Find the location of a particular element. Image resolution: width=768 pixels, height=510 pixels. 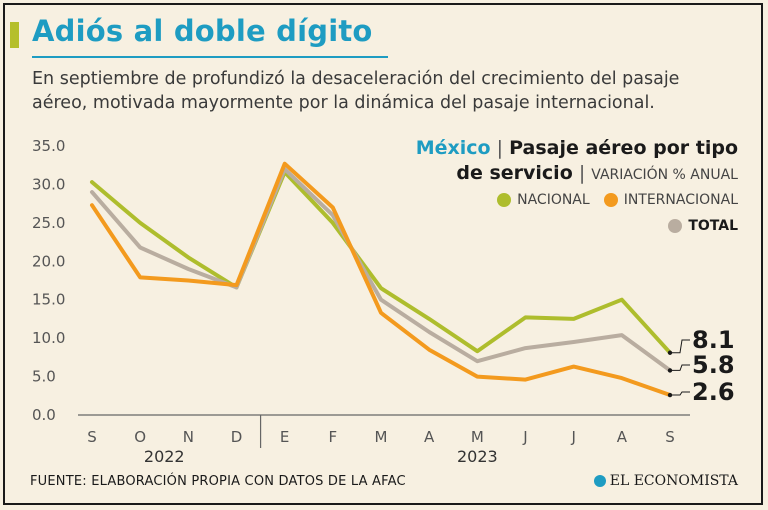

end-value-label: 2.6 is located at coordinates (713, 392).